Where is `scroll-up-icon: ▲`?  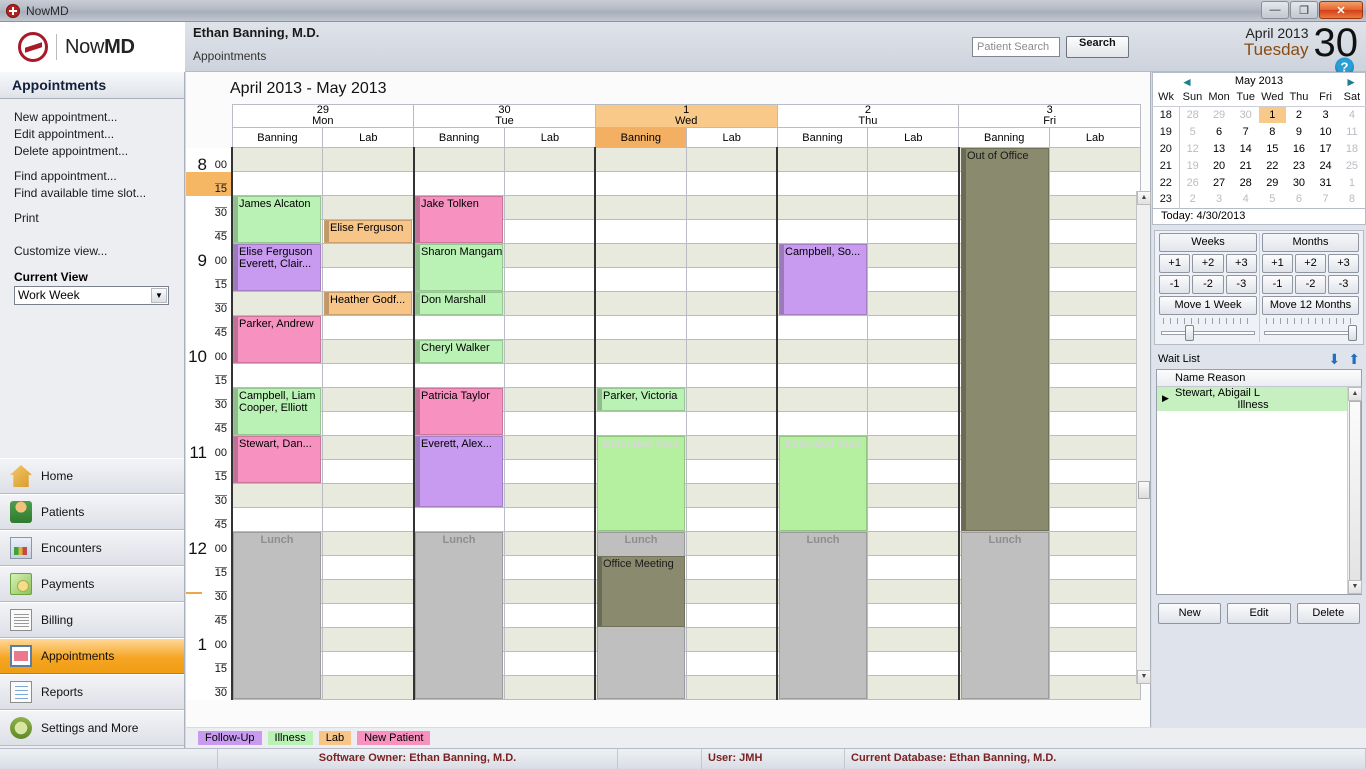 scroll-up-icon: ▲ is located at coordinates (1144, 198).